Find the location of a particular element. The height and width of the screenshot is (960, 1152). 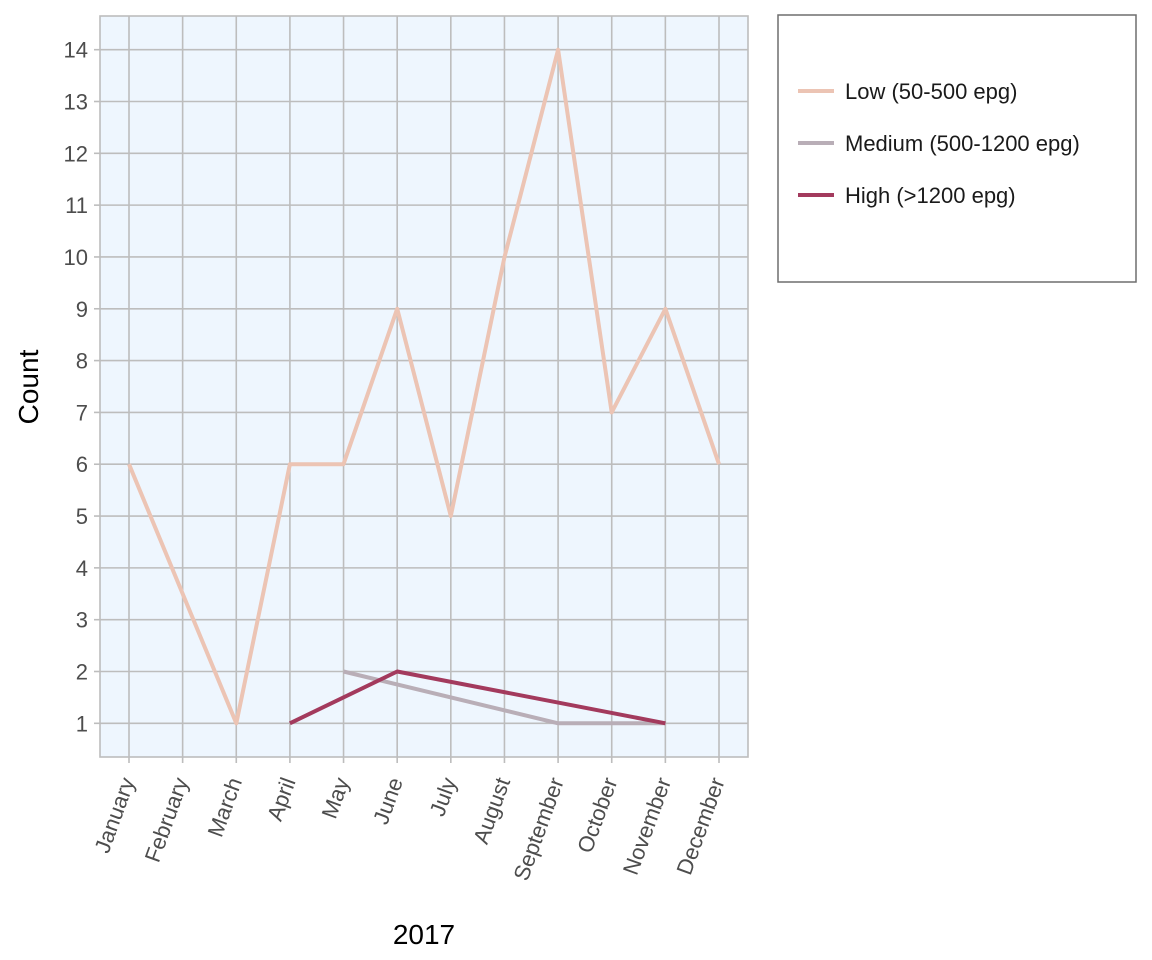

x-tick-label: November is located at coordinates (647, 826).